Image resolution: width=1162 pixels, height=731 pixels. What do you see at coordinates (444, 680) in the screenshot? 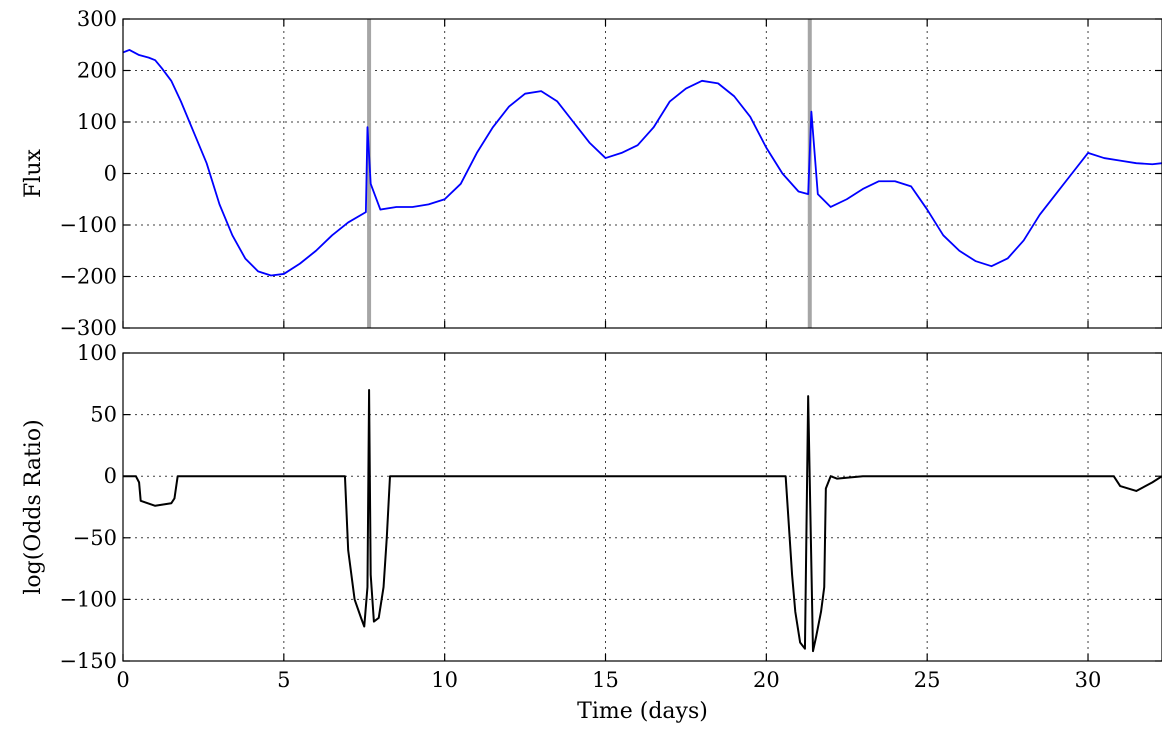
I see `x-tick-label: 10` at bounding box center [444, 680].